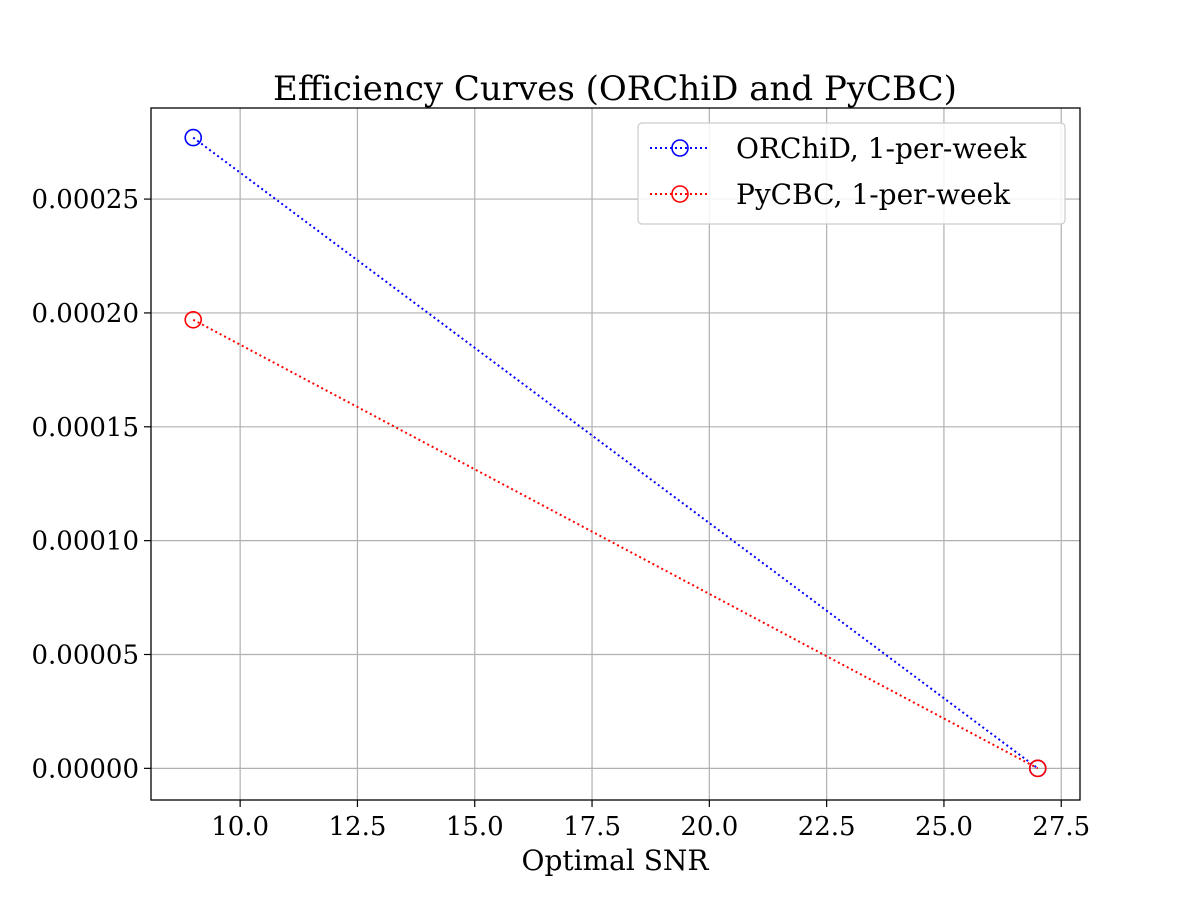  I want to click on chart-title: Efficiency Curves (ORChiD and PyCBC), so click(615, 89).